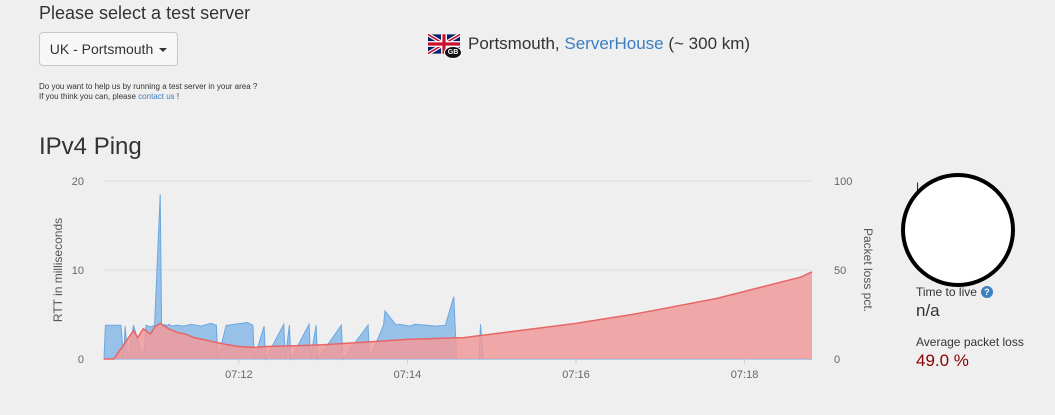 This screenshot has height=415, width=1055. Describe the element at coordinates (90, 146) in the screenshot. I see `ping-section-title: IPv4 Ping` at that location.